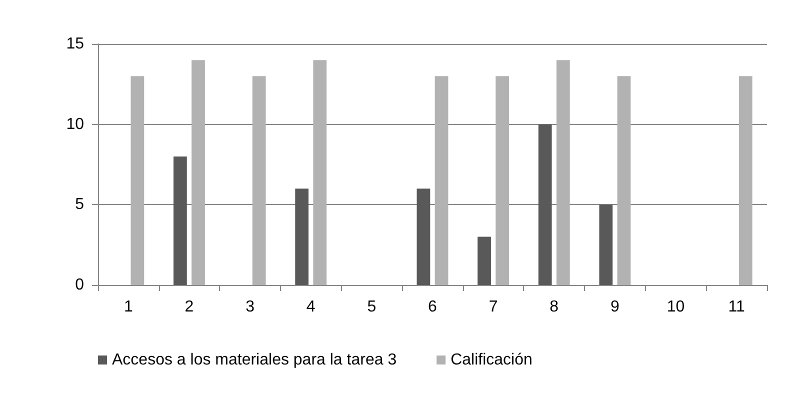 The width and height of the screenshot is (793, 401). What do you see at coordinates (493, 307) in the screenshot?
I see `x-tick-label: 7` at bounding box center [493, 307].